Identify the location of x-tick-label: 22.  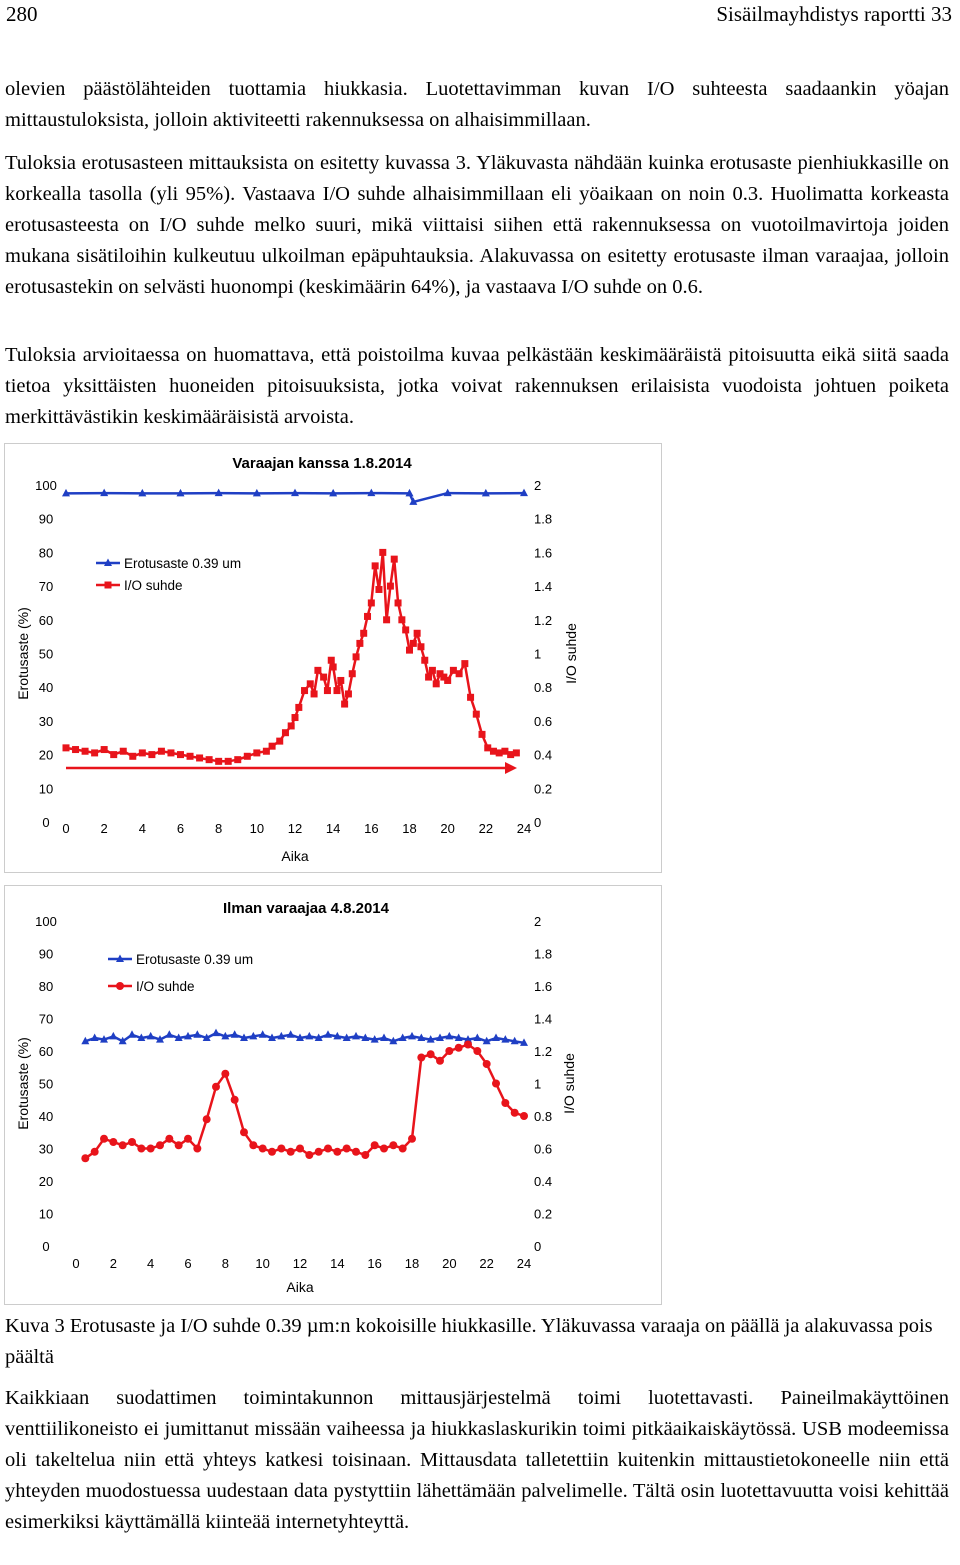
(486, 828).